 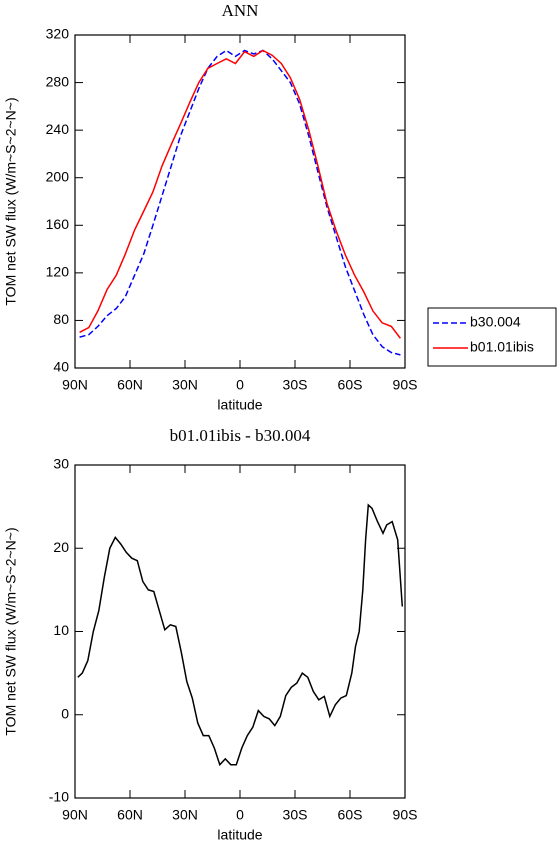 What do you see at coordinates (492, 337) in the screenshot?
I see `legend-box` at bounding box center [492, 337].